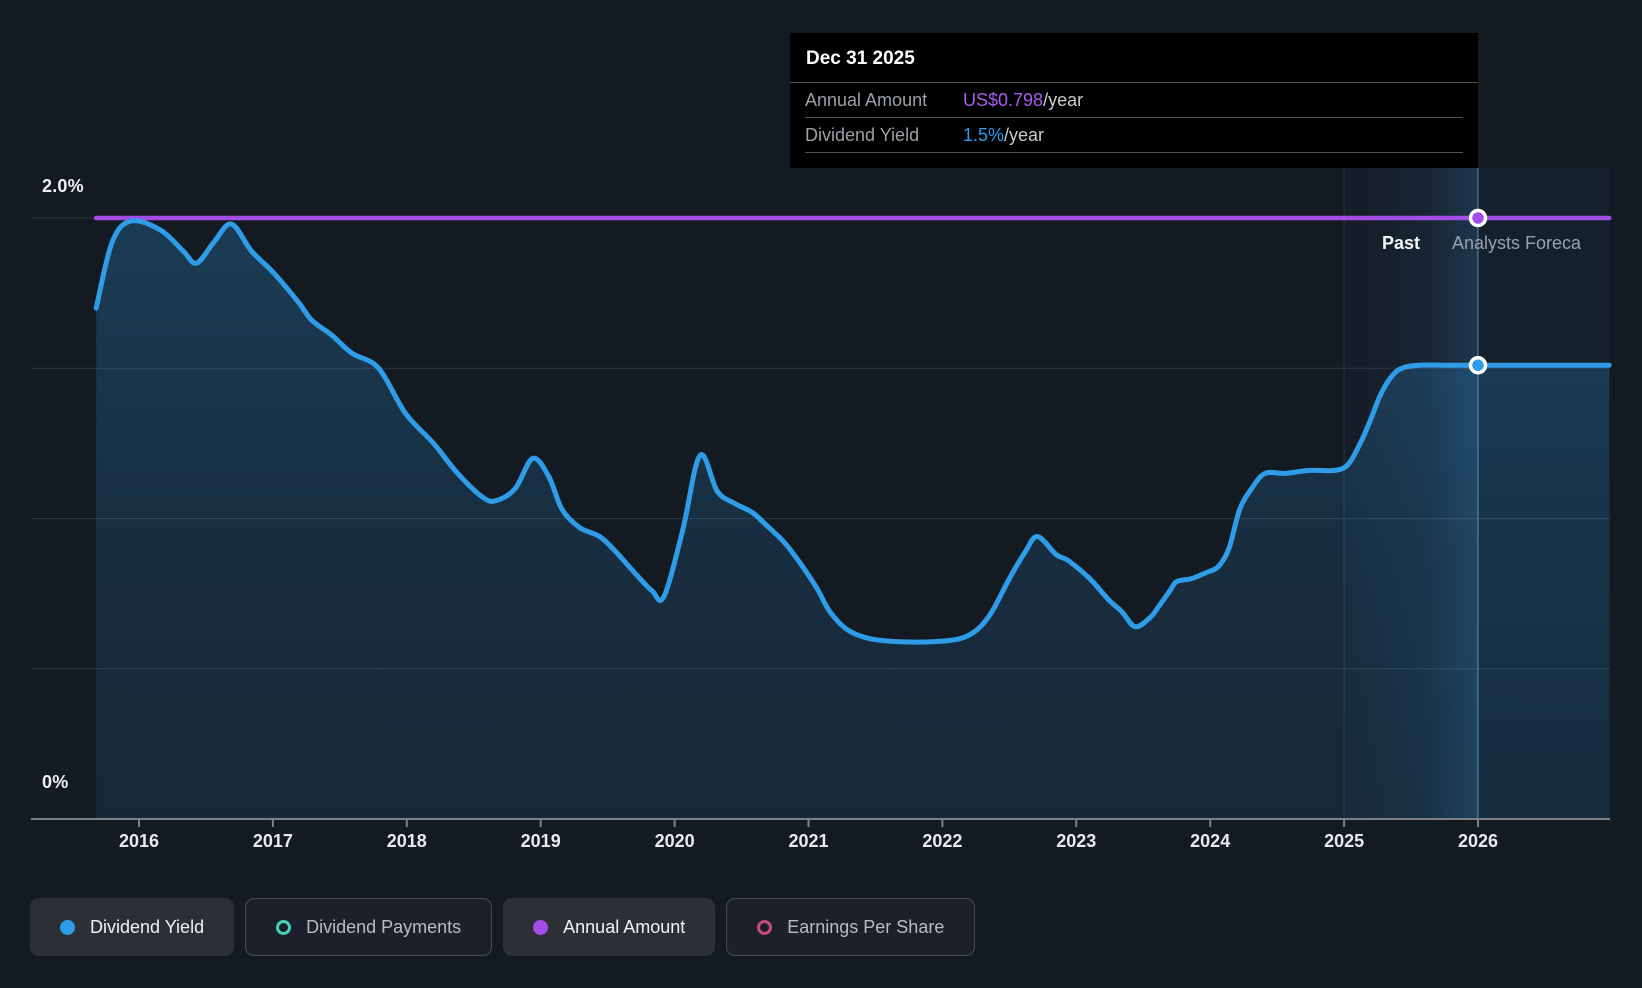  I want to click on tooltip-row-dividend-yield: Dividend Yield 1.5%/year, so click(1134, 135).